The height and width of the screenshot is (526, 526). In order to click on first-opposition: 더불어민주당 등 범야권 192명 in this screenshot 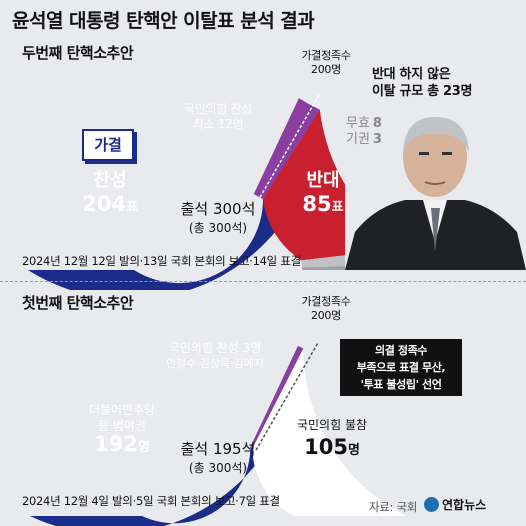, I will do `click(122, 429)`.